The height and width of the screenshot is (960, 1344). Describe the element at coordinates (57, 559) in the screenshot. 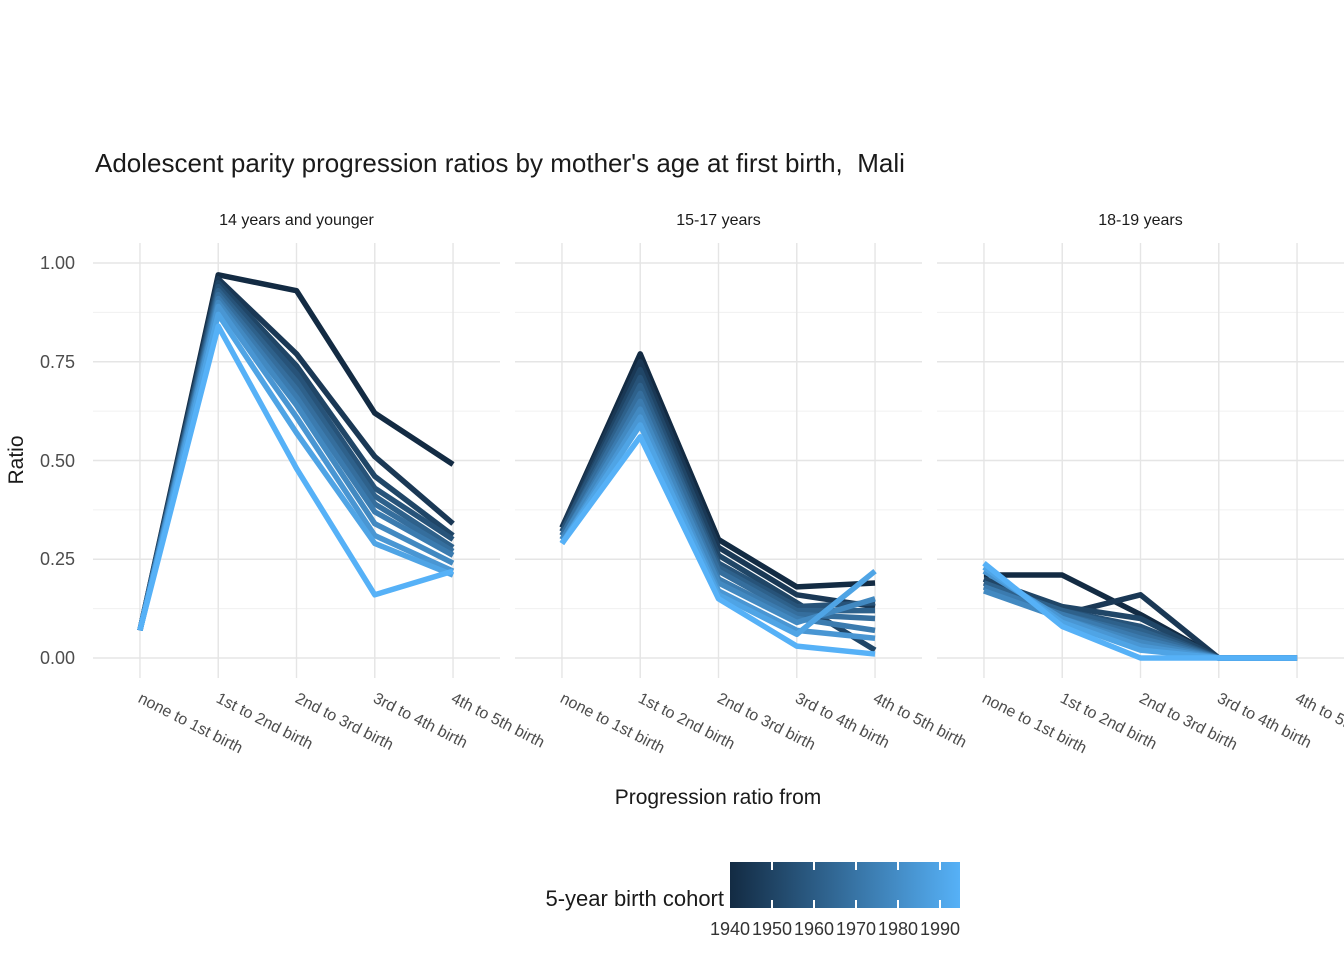

I see `y-tick-label: 0.25` at that location.